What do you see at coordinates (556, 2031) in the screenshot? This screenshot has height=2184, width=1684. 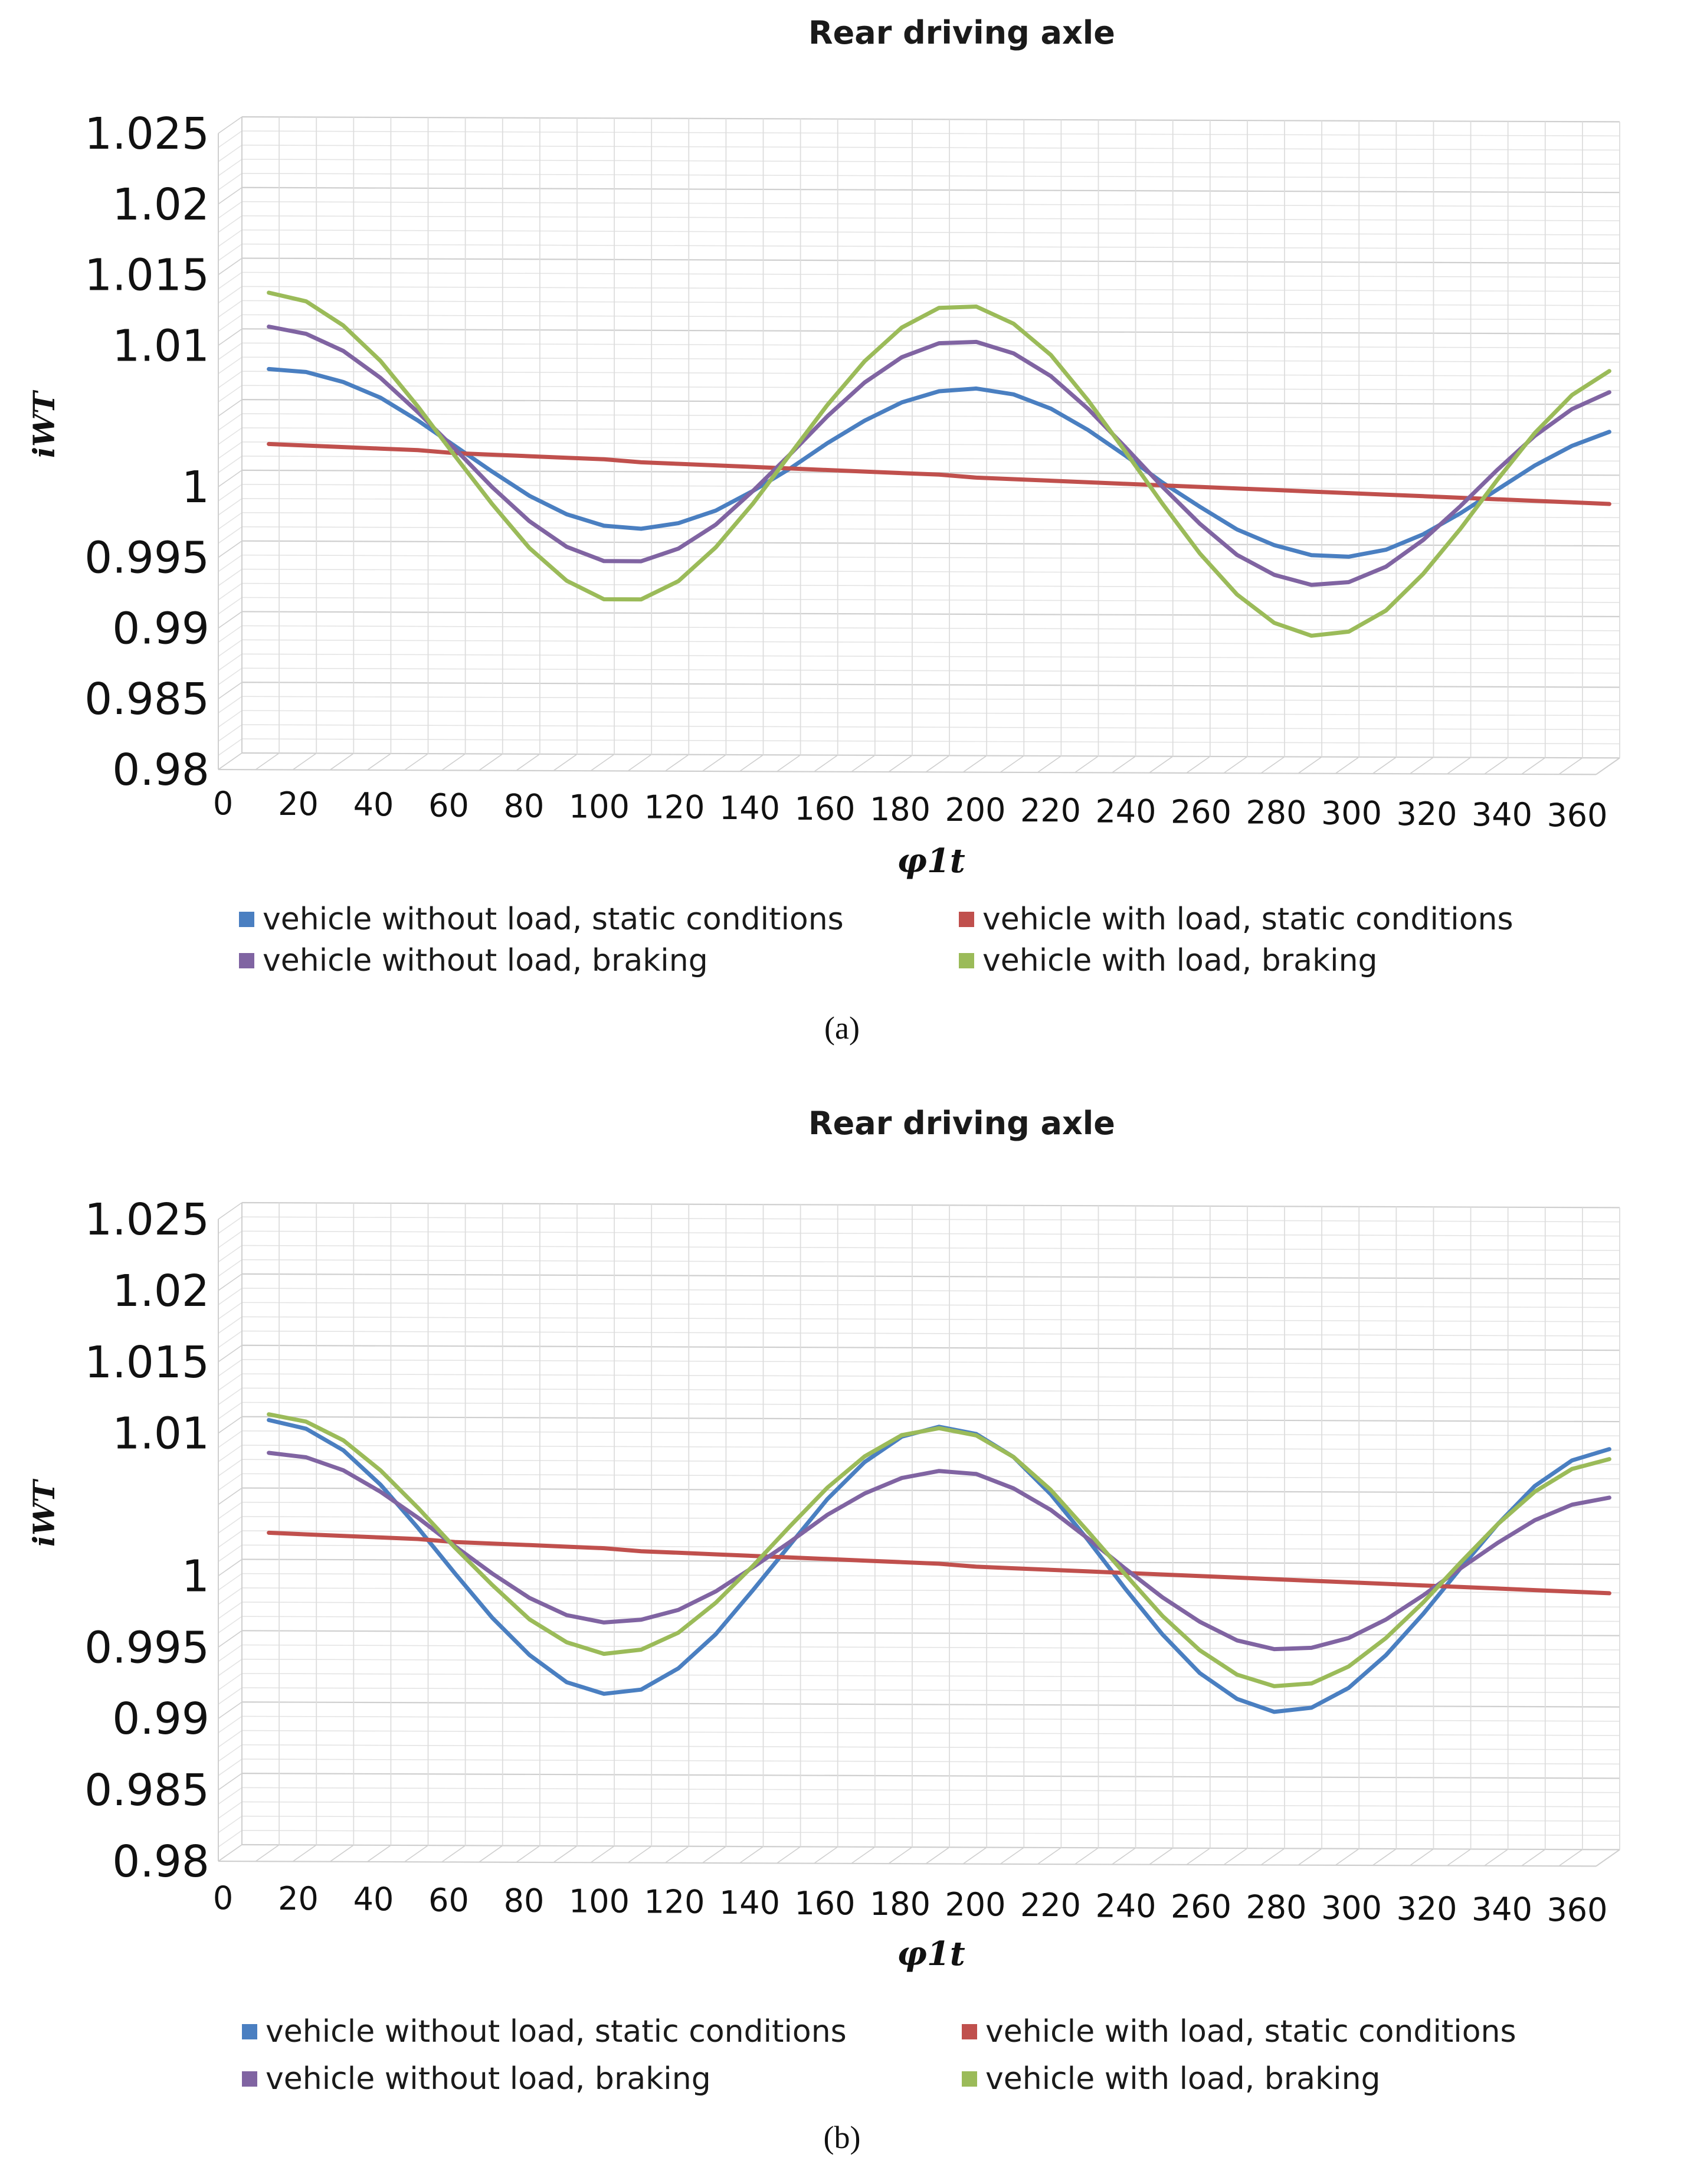 I see `legend-entry: vehicle without load, static conditions` at bounding box center [556, 2031].